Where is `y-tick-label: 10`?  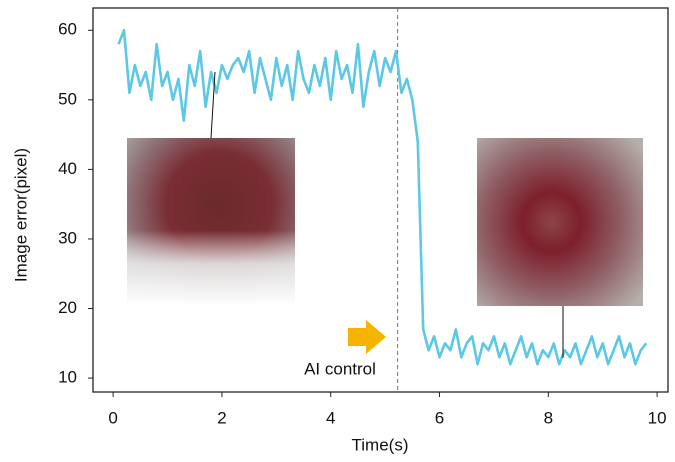
y-tick-label: 10 is located at coordinates (67, 377).